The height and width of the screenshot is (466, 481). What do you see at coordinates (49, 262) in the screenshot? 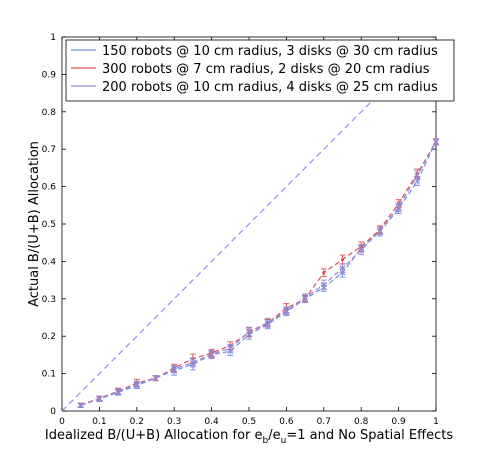
I see `y-tick-label: 0.4` at bounding box center [49, 262].